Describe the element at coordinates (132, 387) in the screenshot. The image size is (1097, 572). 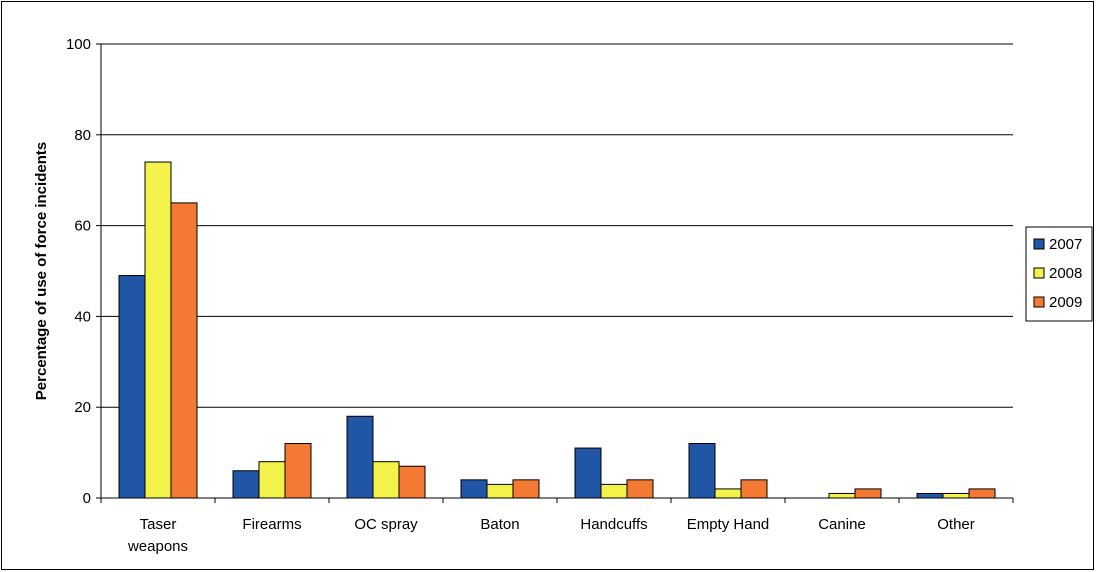
I see `bar-2007-taser-weapons` at that location.